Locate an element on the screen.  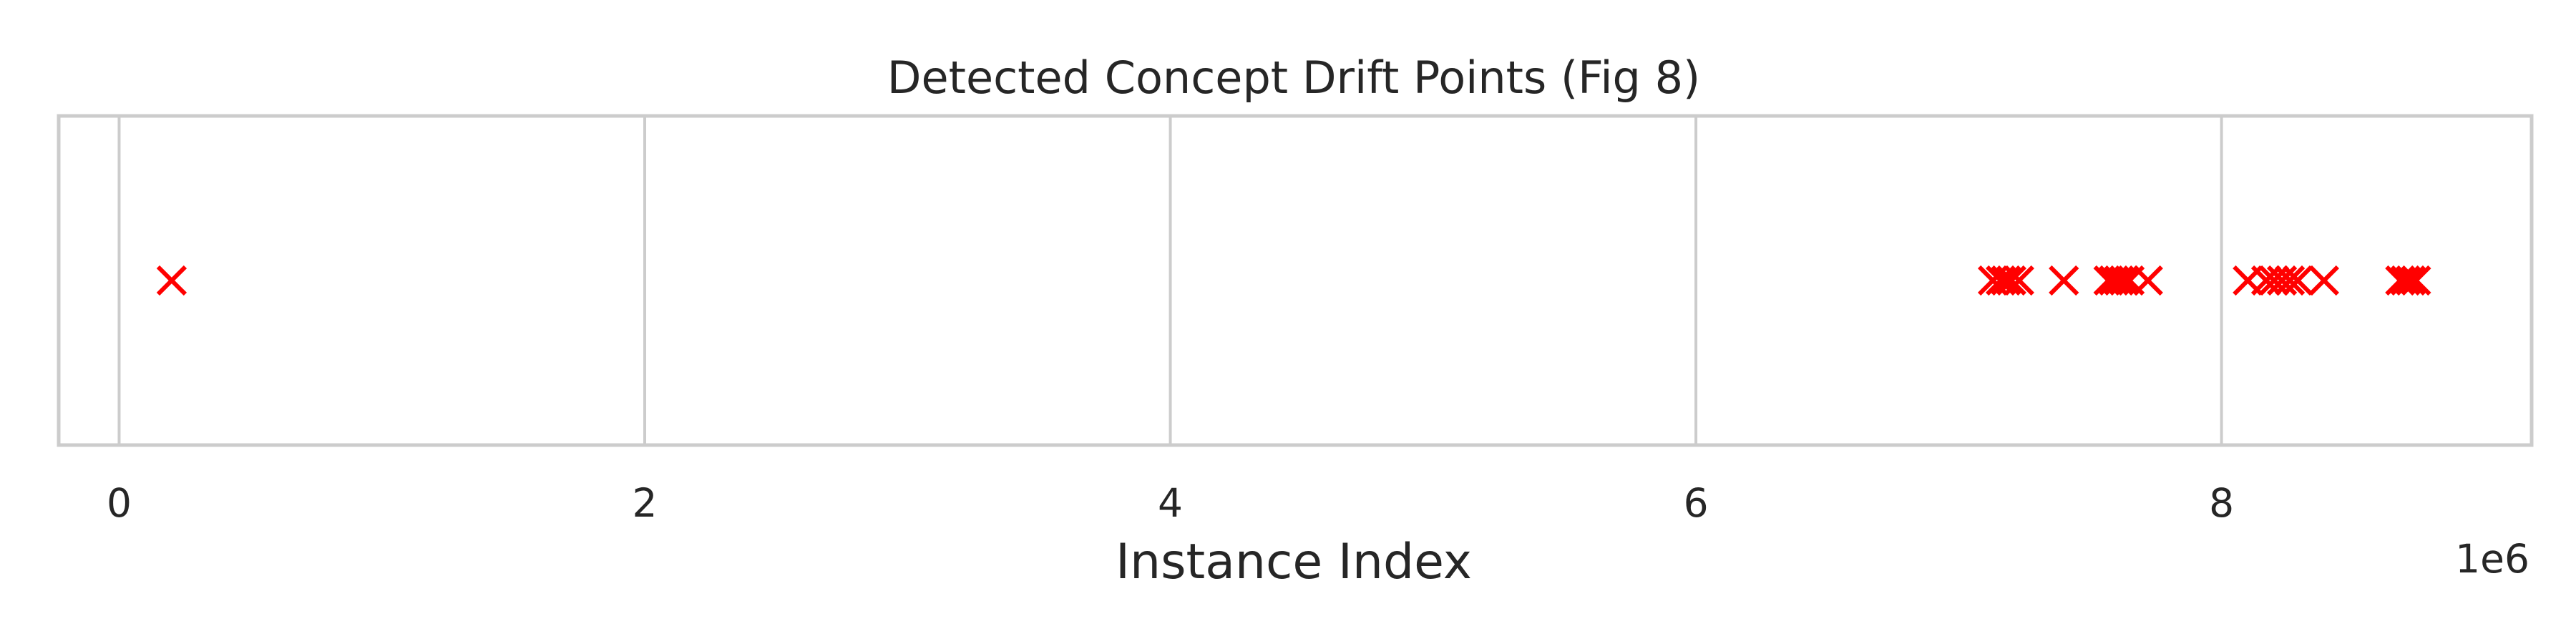
drift-points is located at coordinates (1293, 280).